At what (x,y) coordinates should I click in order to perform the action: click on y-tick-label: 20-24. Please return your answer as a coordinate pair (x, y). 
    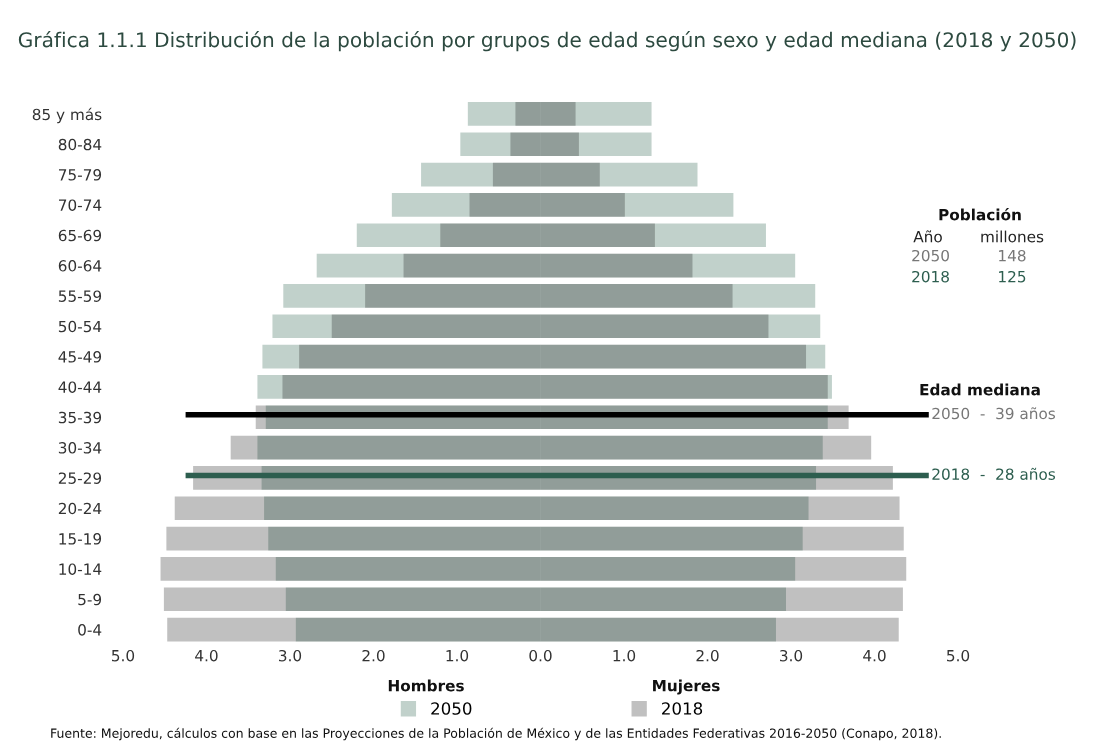
    Looking at the image, I should click on (80, 508).